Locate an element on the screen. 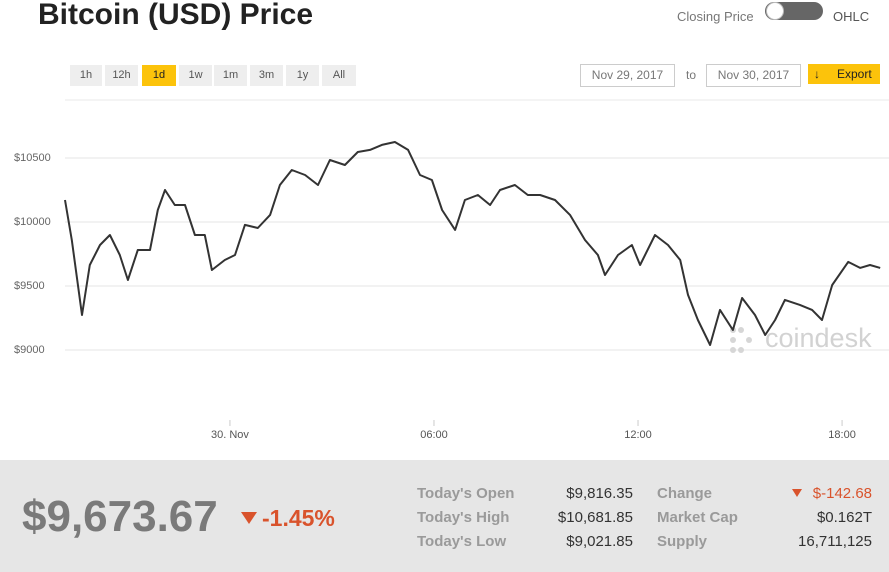 The width and height of the screenshot is (889, 572). price: $9,673.67 is located at coordinates (120, 516).